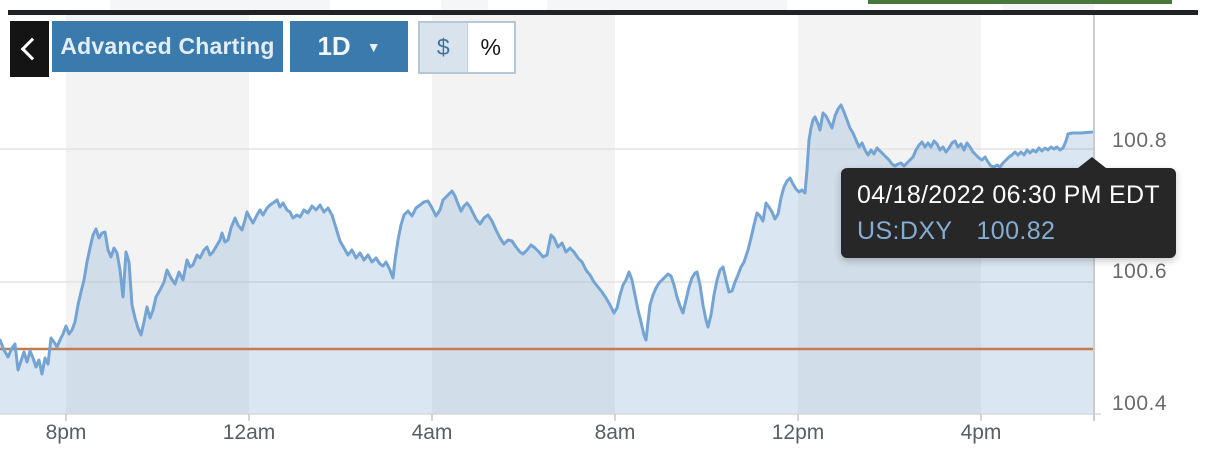 The image size is (1209, 469). Describe the element at coordinates (603, 12) in the screenshot. I see `top-black-bar` at that location.